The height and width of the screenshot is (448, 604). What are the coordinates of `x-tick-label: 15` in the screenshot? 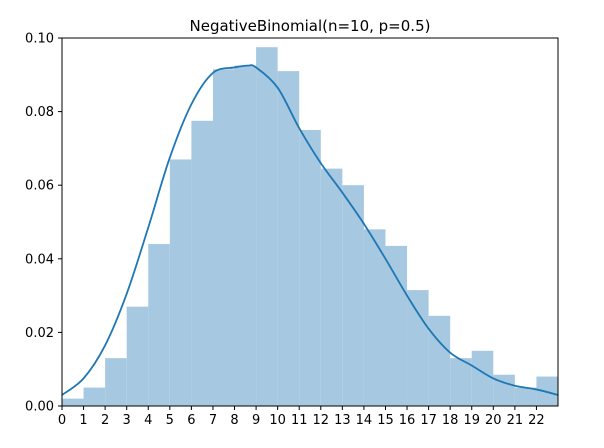 It's located at (385, 420).